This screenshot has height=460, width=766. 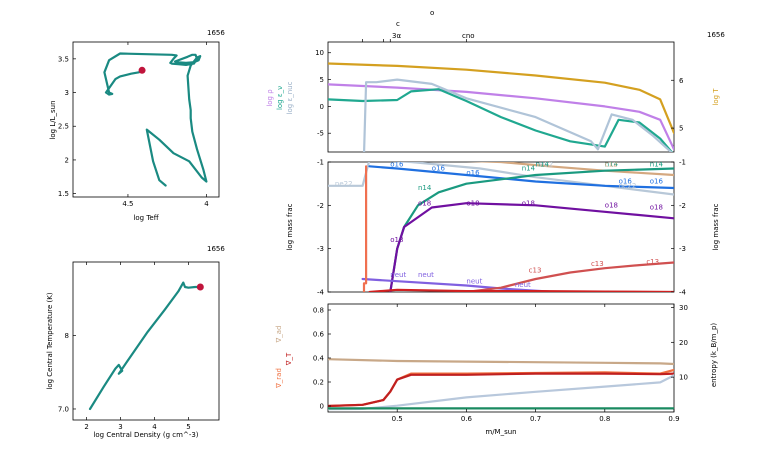 What do you see at coordinates (290, 97) in the screenshot?
I see `ylabel-eps-nuc: log ε_nuc` at bounding box center [290, 97].